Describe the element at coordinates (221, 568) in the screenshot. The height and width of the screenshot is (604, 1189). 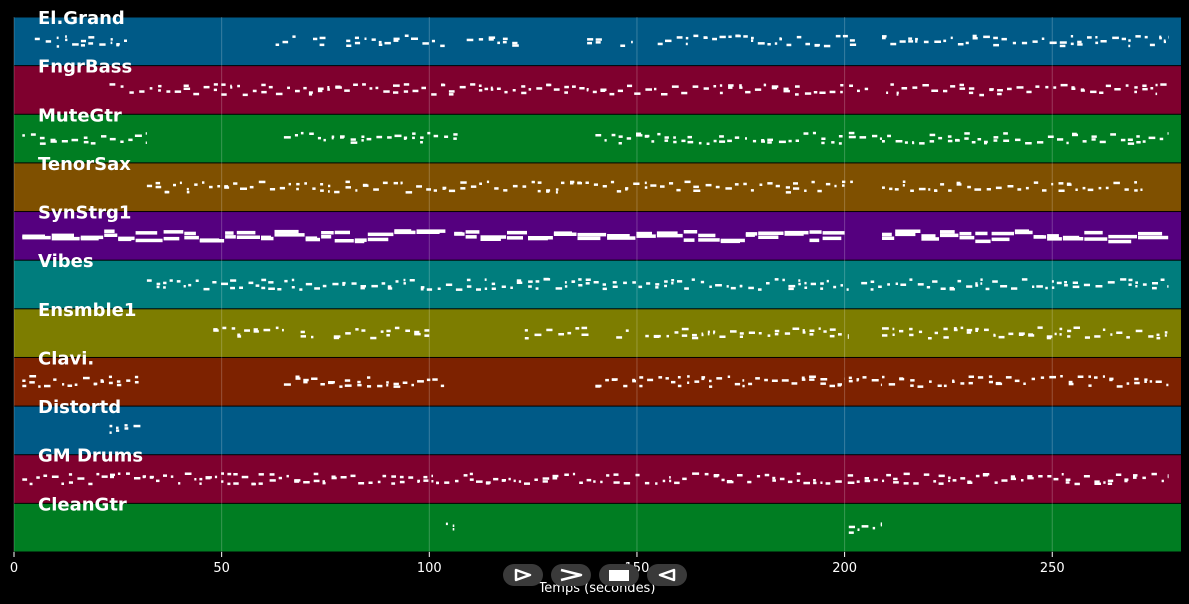
I see `x-tick-label: 50` at that location.